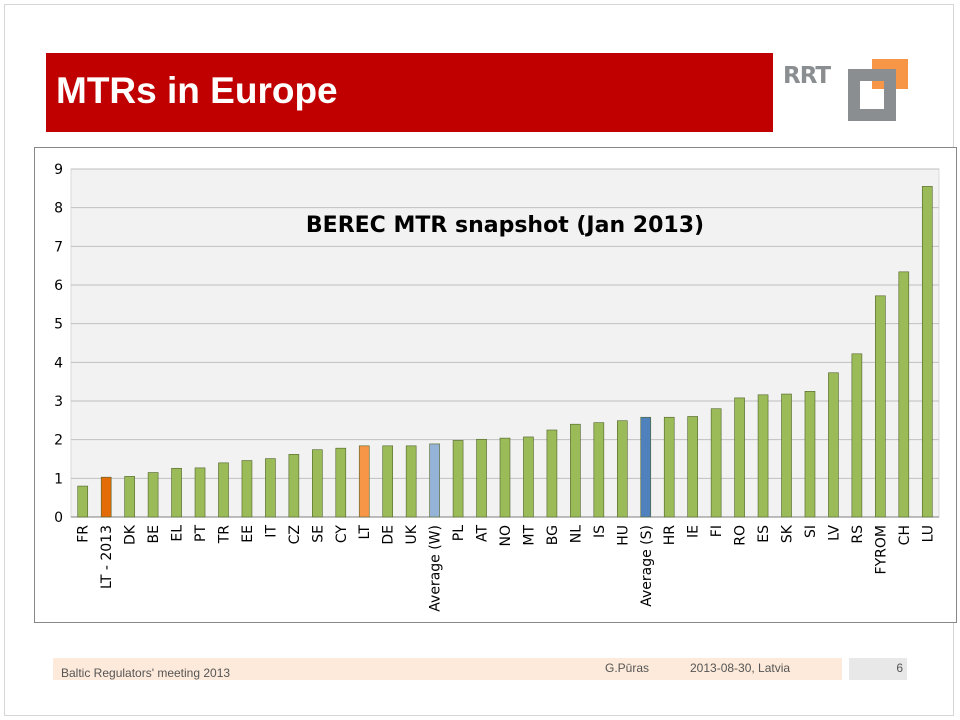  What do you see at coordinates (271, 531) in the screenshot?
I see `x-tick-label: IT` at bounding box center [271, 531].